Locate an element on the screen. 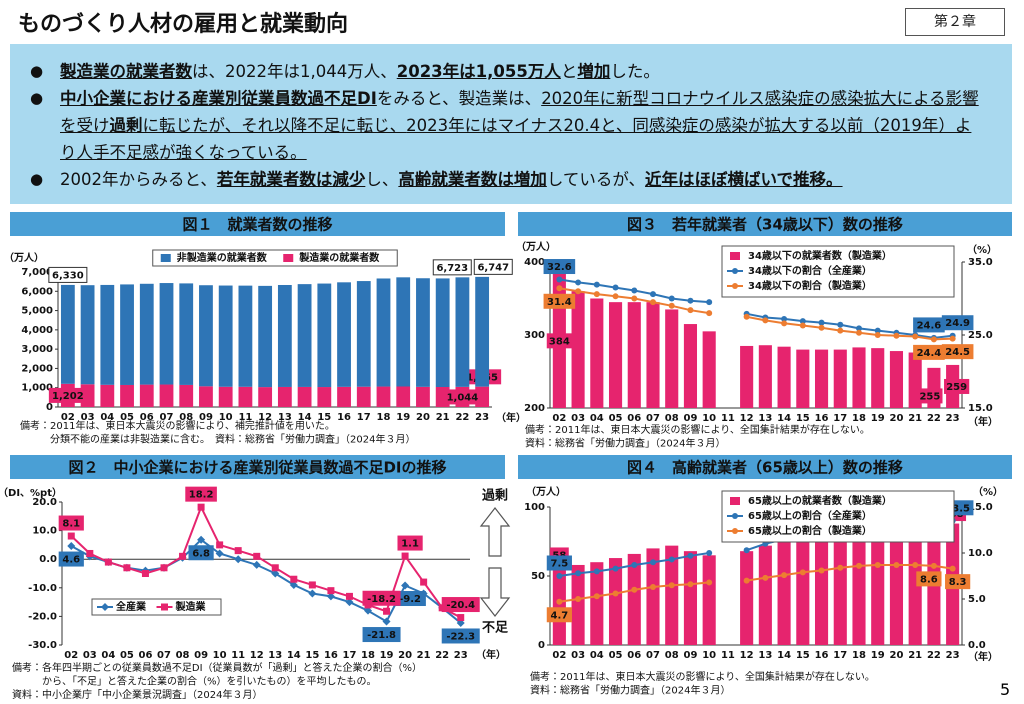 The image size is (1024, 704). y-tick-label: 0 is located at coordinates (541, 645).